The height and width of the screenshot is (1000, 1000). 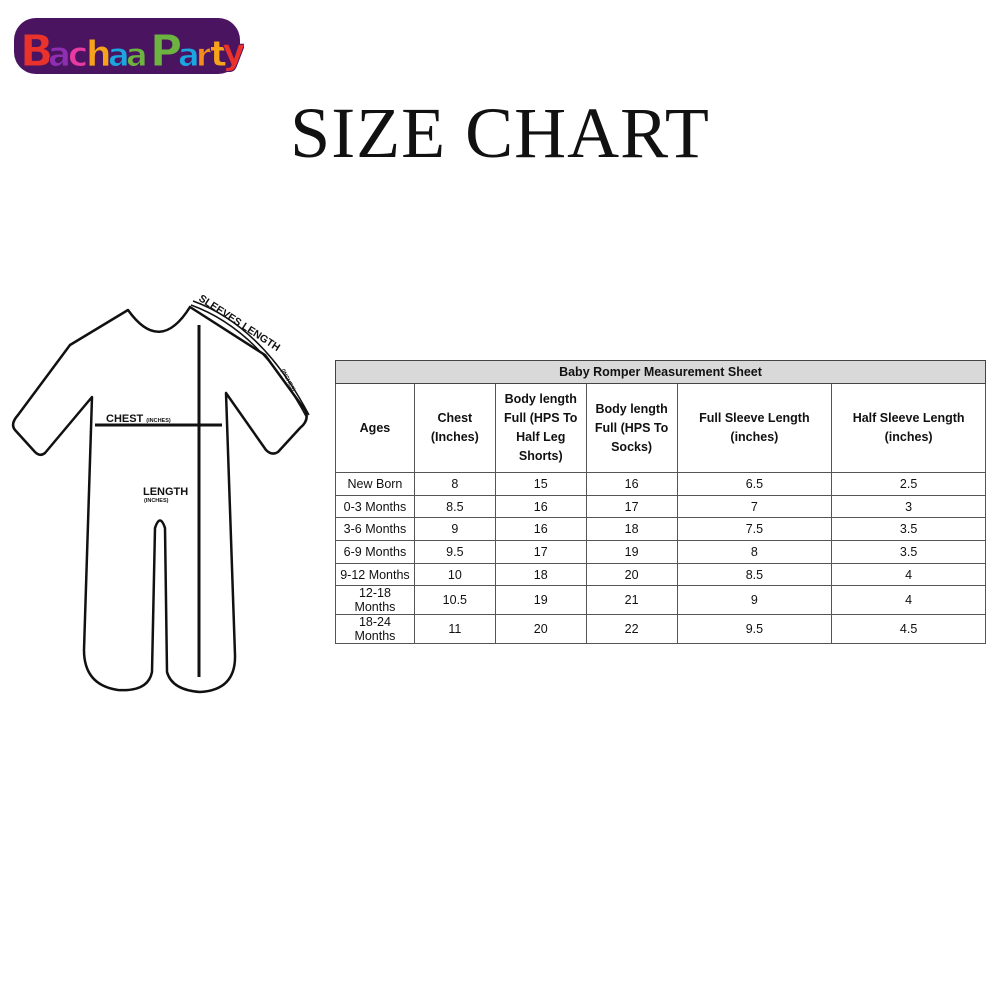 I want to click on brand-logo: B a c h a a P a r t y, so click(x=129, y=48).